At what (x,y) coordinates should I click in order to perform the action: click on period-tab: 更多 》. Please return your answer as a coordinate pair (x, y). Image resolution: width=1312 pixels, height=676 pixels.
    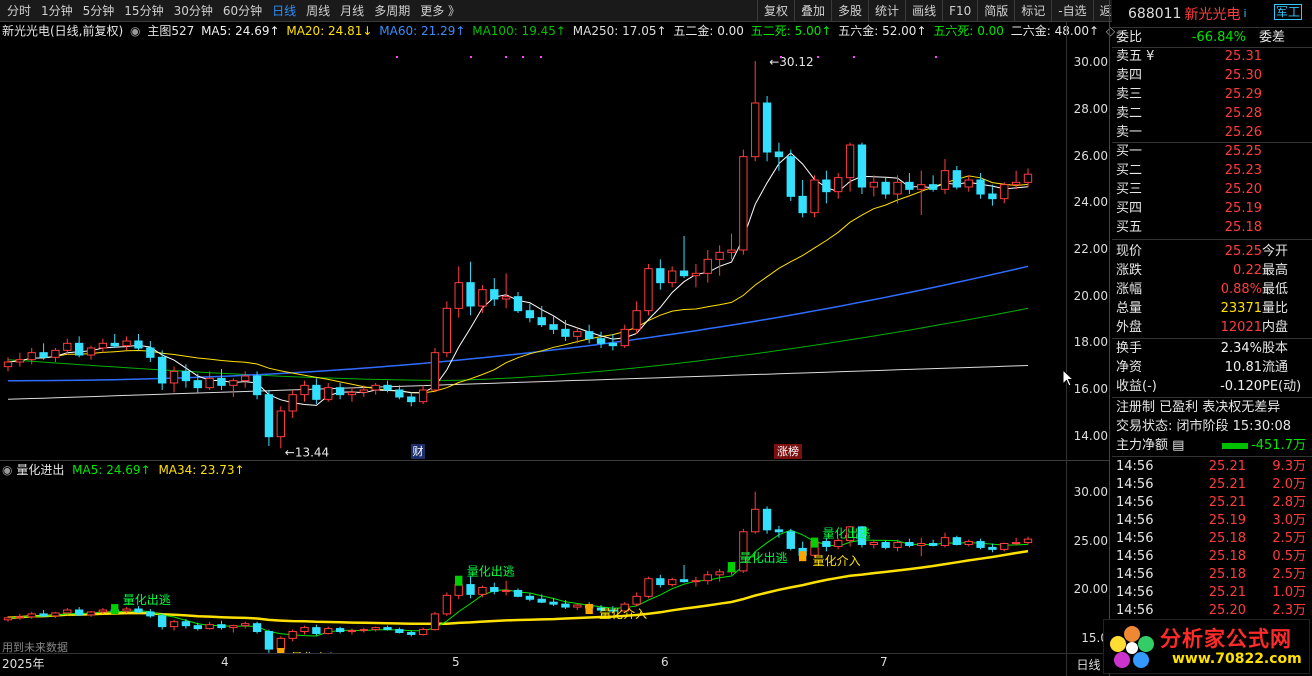
    Looking at the image, I should click on (440, 11).